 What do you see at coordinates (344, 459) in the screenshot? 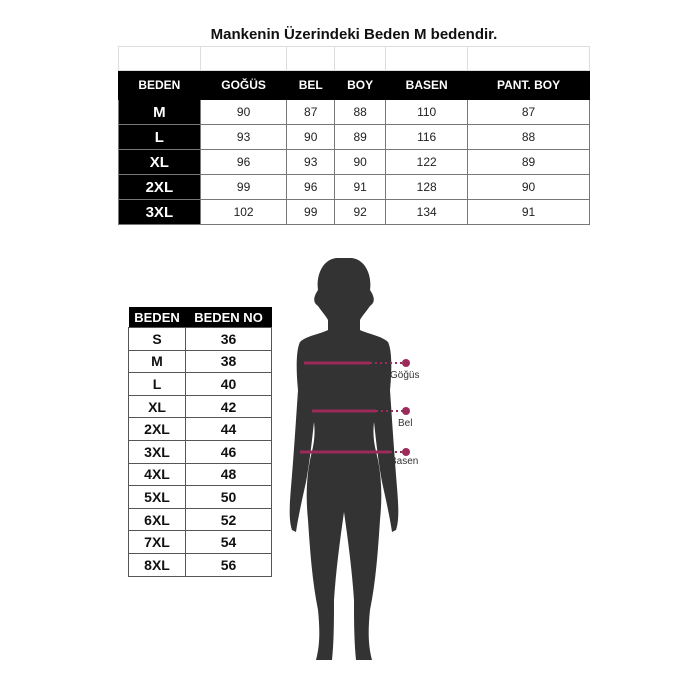
I see `silhouette` at bounding box center [344, 459].